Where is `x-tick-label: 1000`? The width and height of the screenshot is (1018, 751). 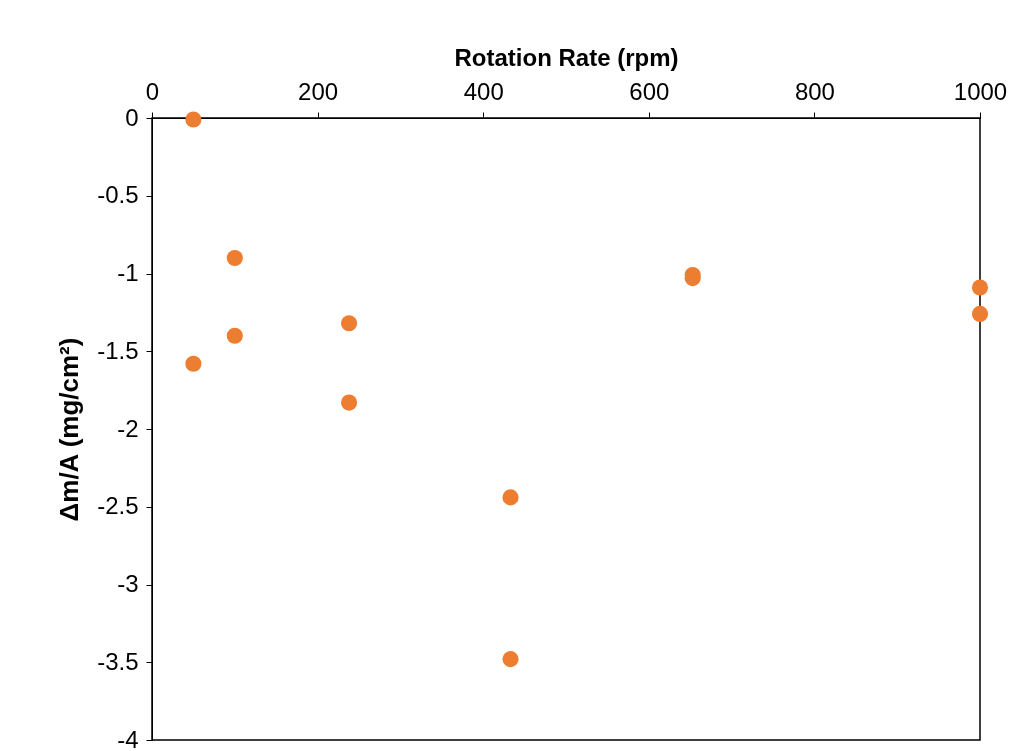 x-tick-label: 1000 is located at coordinates (980, 91).